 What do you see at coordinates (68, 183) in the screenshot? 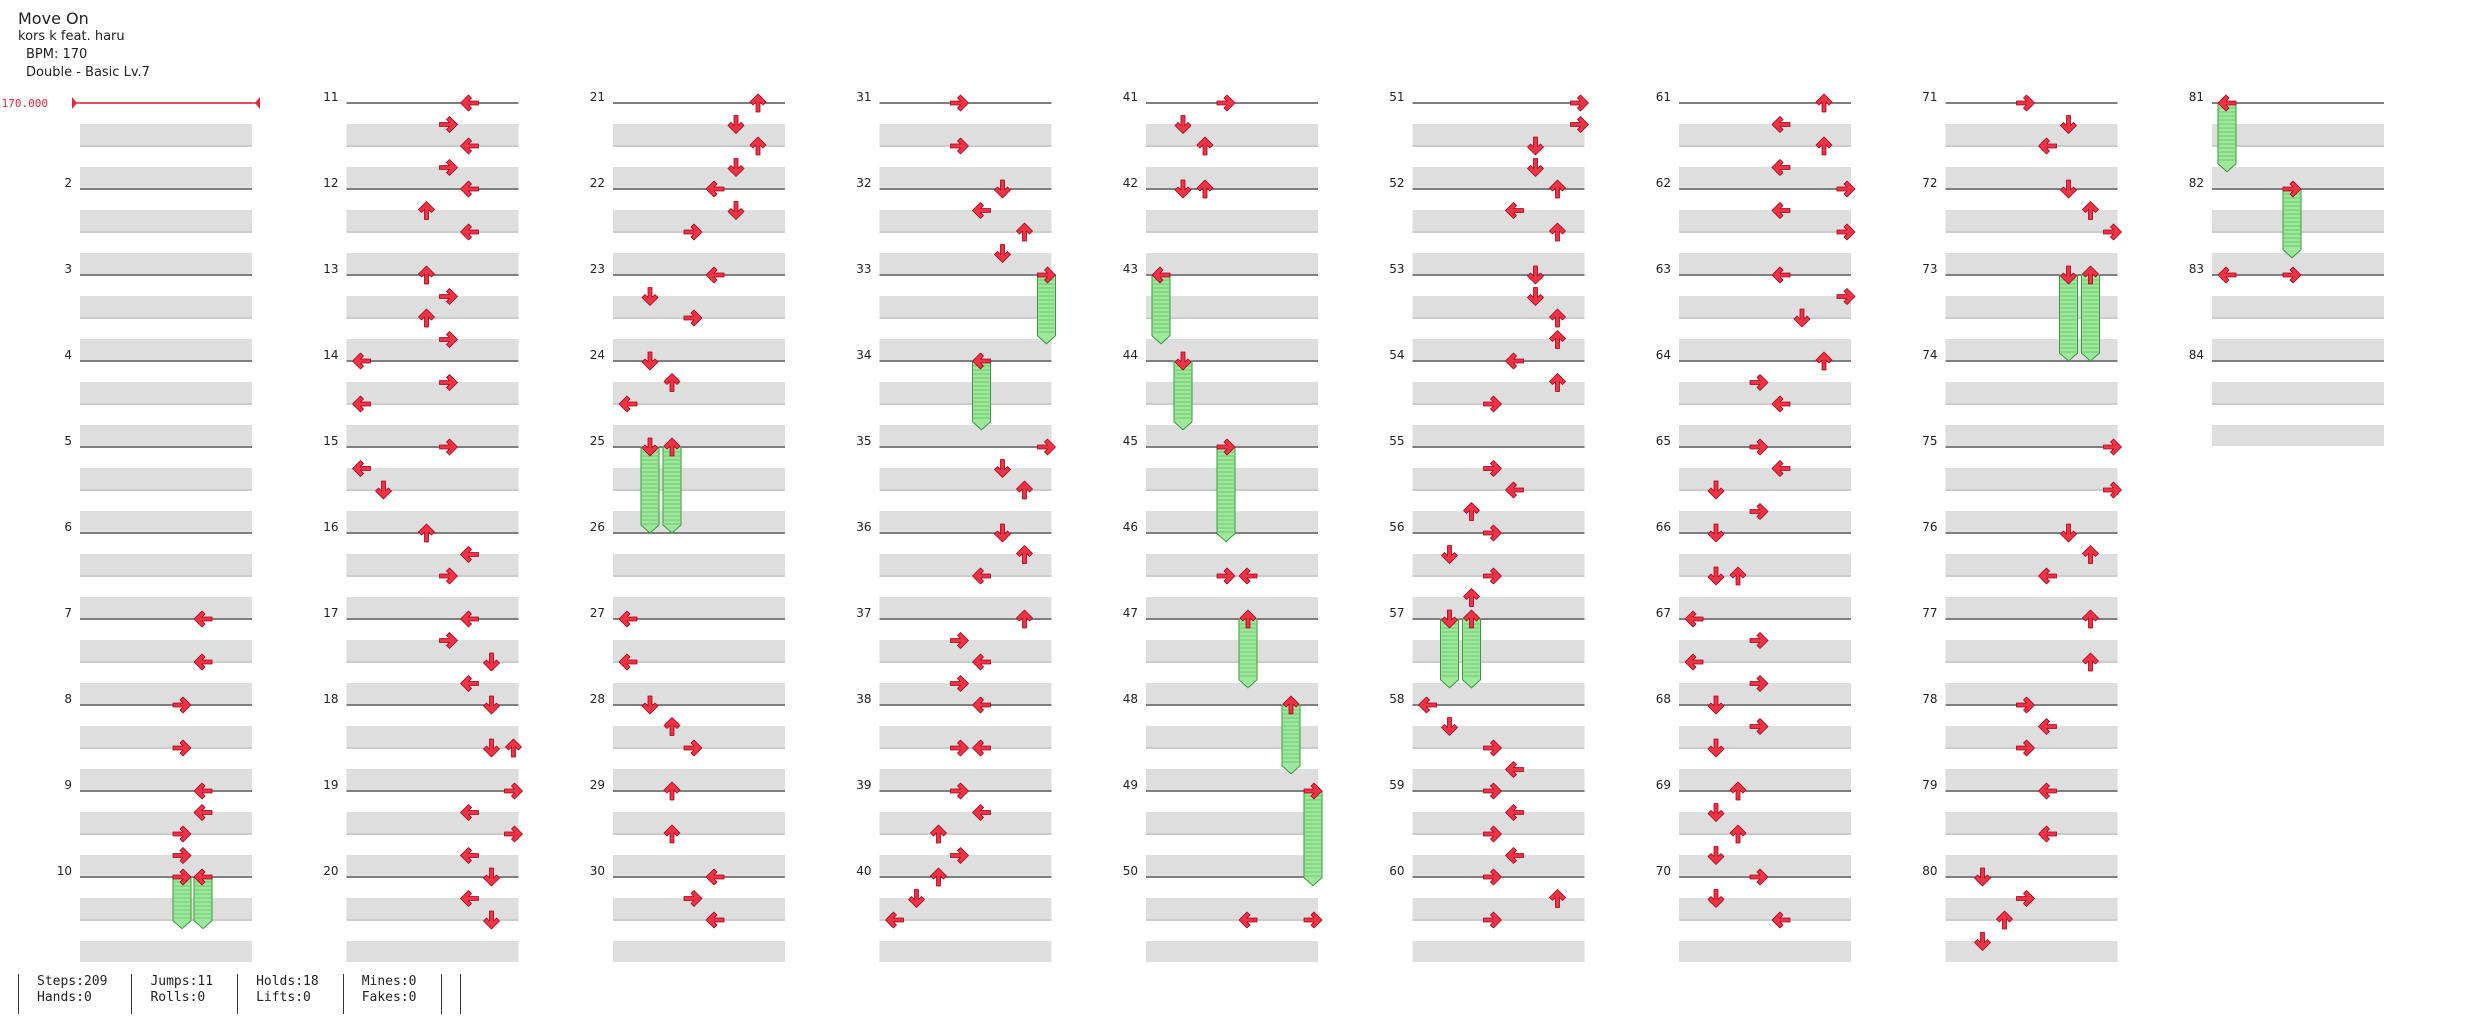
I see `measure-number: 2` at bounding box center [68, 183].